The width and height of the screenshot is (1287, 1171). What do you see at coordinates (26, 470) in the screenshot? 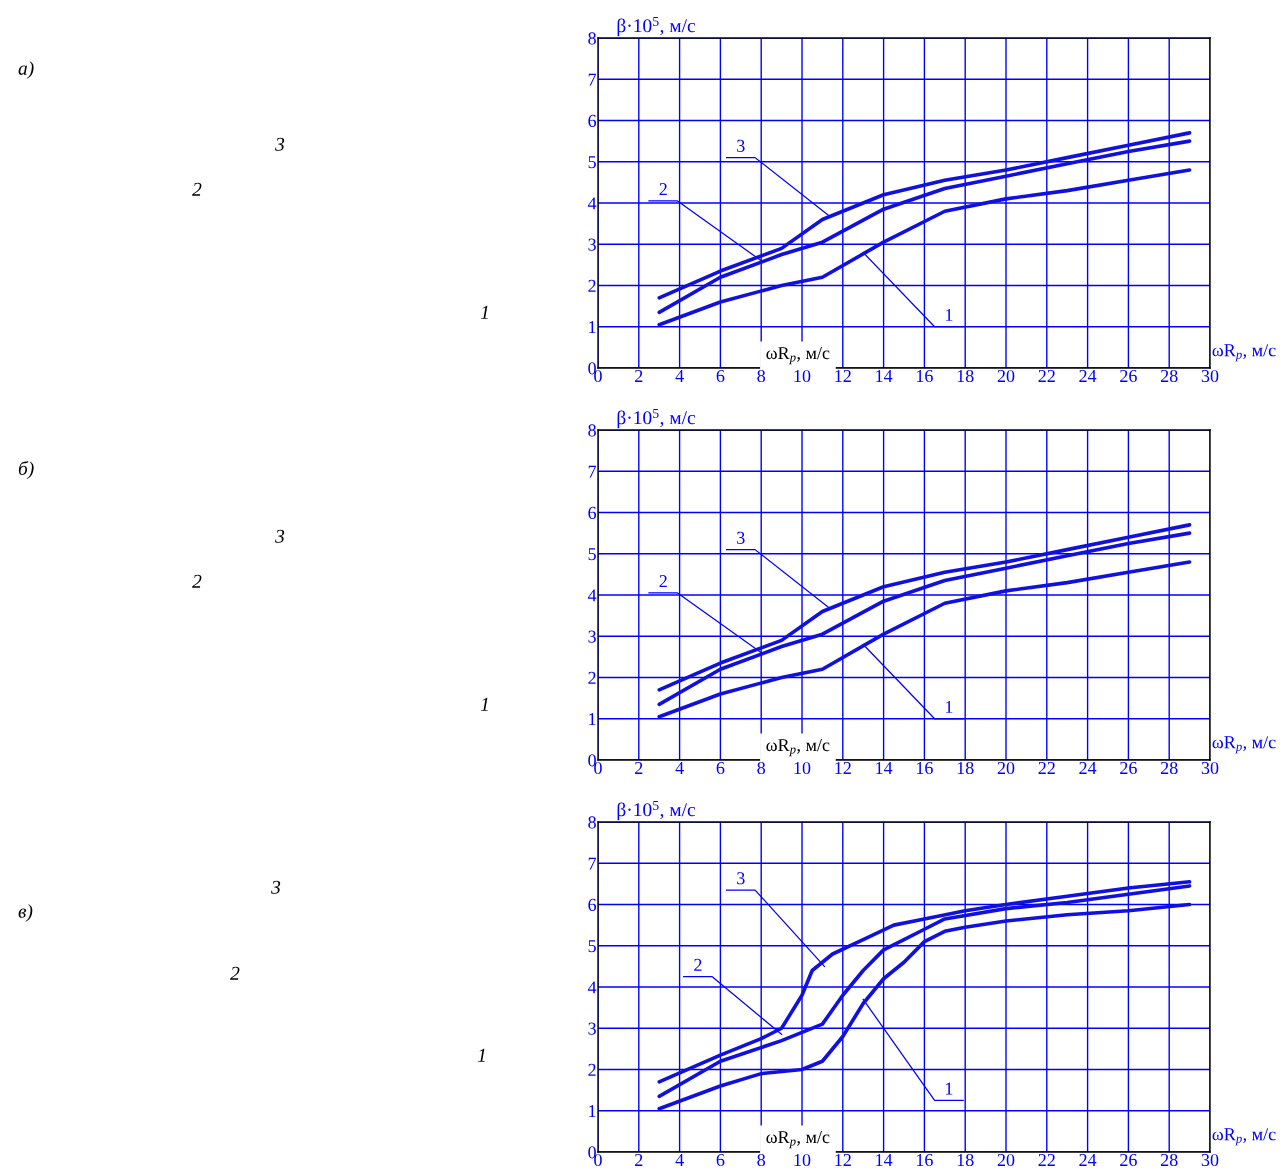
I see `text: б)` at bounding box center [26, 470].